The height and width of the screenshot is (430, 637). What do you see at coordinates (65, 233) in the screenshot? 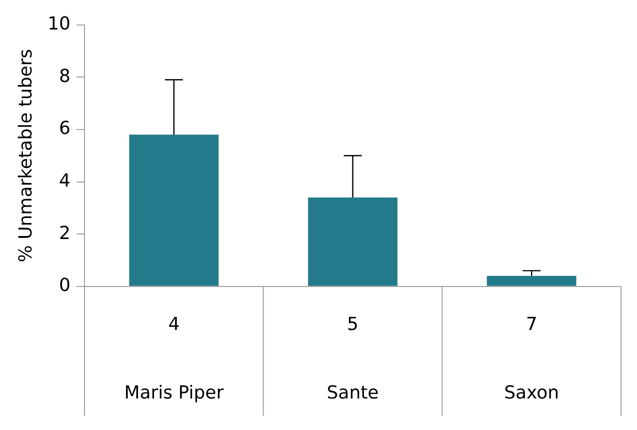
I see `y-tick-label: 2` at bounding box center [65, 233].